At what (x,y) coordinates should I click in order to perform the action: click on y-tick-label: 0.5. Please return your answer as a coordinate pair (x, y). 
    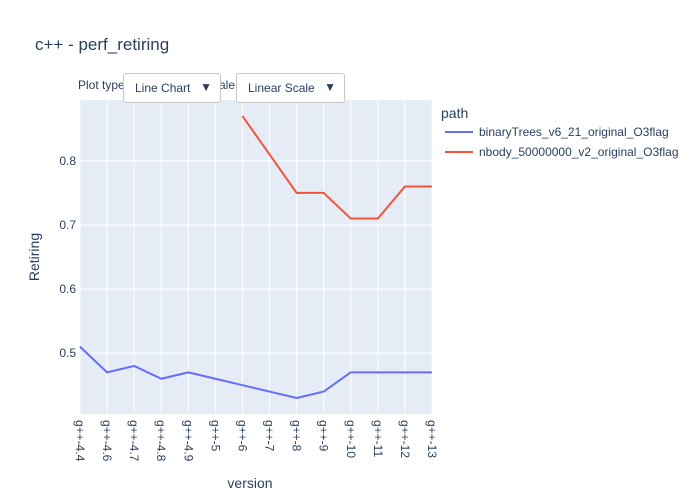
    Looking at the image, I should click on (67, 353).